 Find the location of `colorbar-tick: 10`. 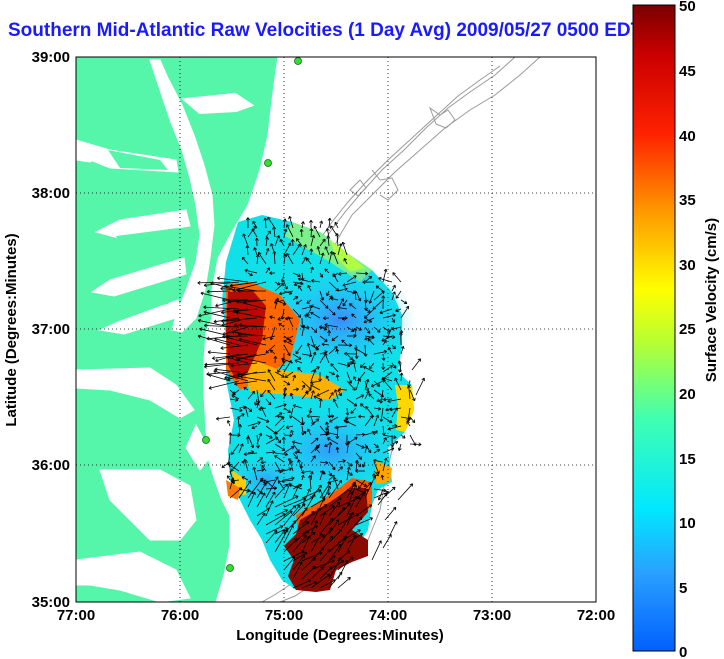

colorbar-tick: 10 is located at coordinates (687, 523).